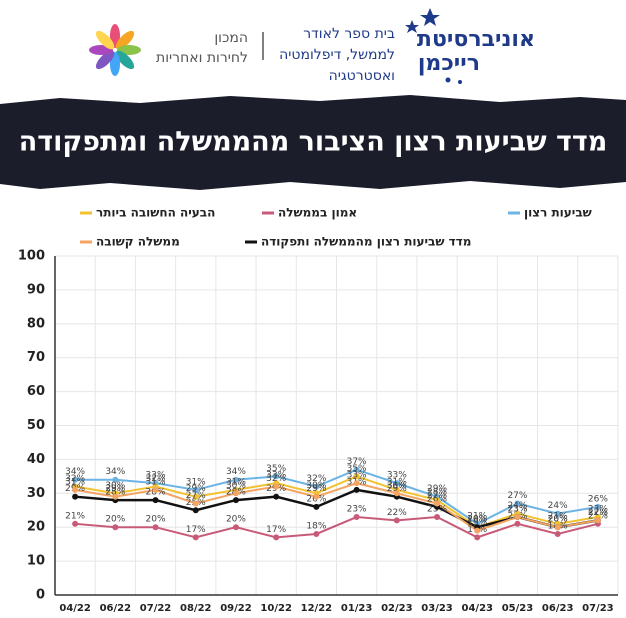  What do you see at coordinates (276, 608) in the screenshot?
I see `x-tick-label: 10/22` at bounding box center [276, 608].